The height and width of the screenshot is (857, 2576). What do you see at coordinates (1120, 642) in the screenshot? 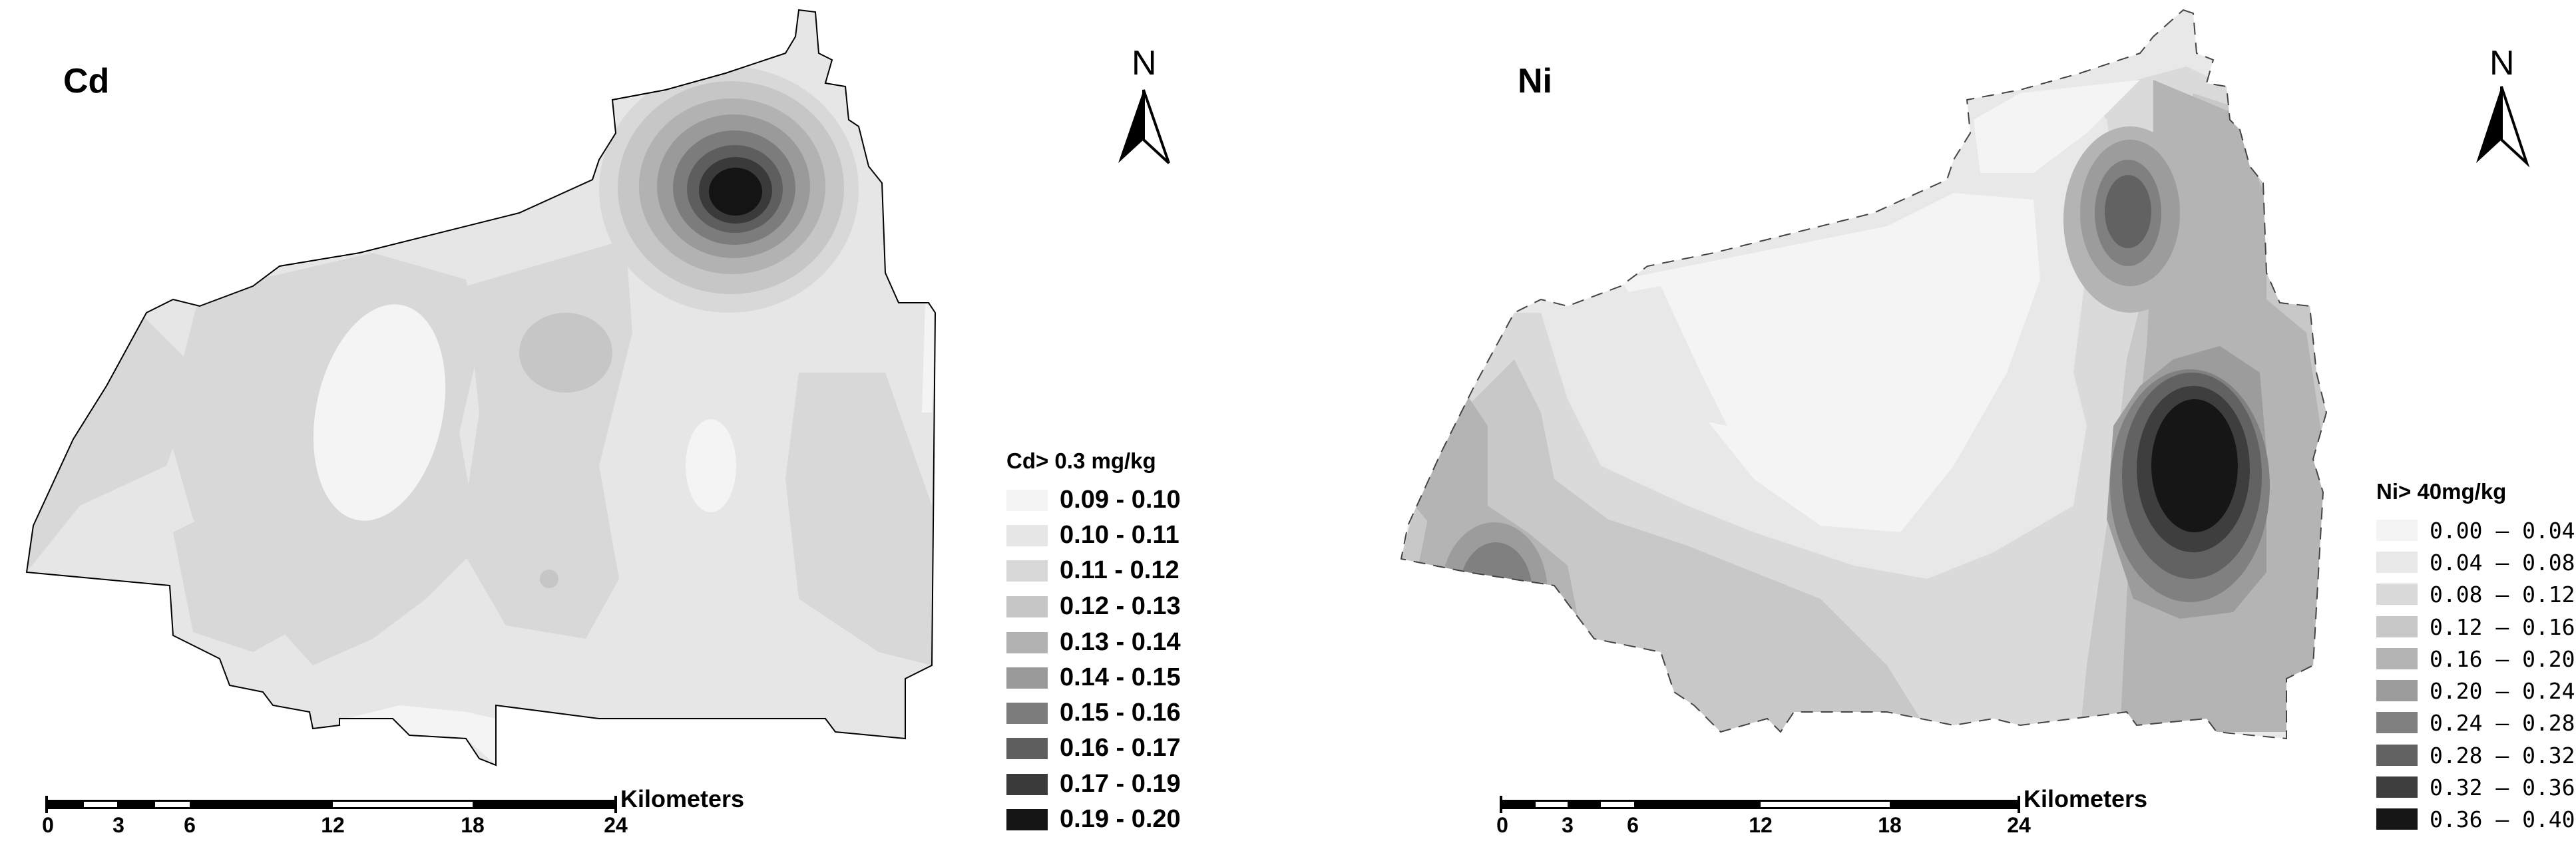
I see `legend-label: 0.13 - 0.14` at bounding box center [1120, 642].